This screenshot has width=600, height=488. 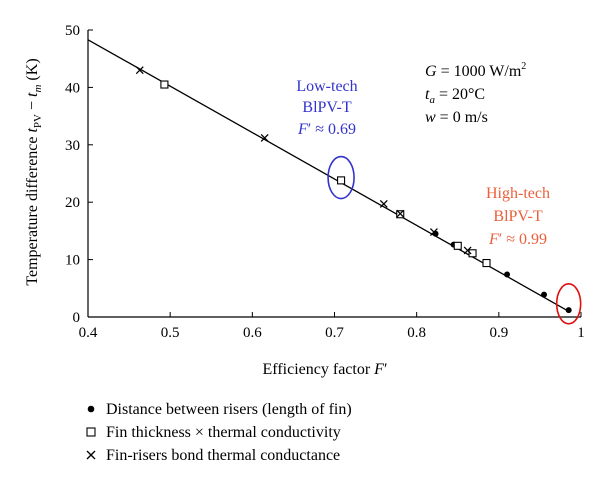 I want to click on annotation-high-line2: BlPV-T, so click(x=517, y=216).